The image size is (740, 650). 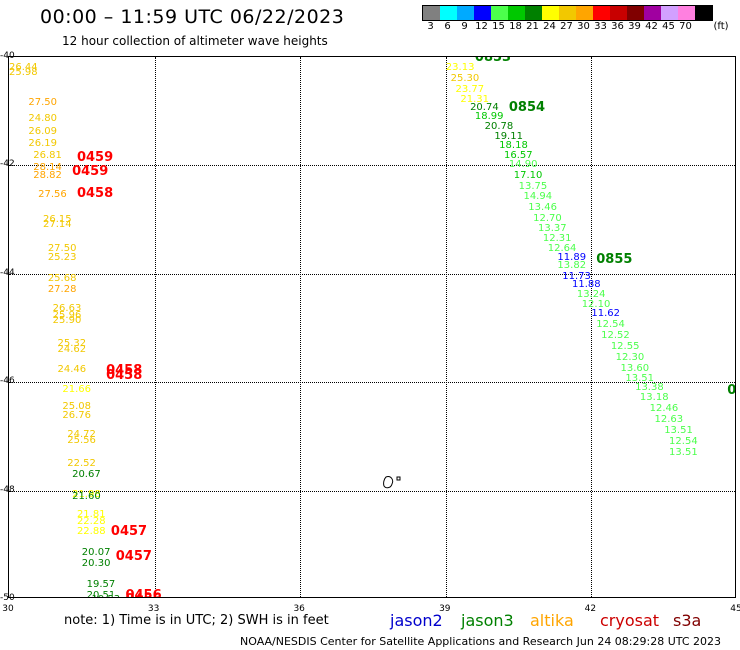 What do you see at coordinates (617, 26) in the screenshot?
I see `legend-label: 36` at bounding box center [617, 26].